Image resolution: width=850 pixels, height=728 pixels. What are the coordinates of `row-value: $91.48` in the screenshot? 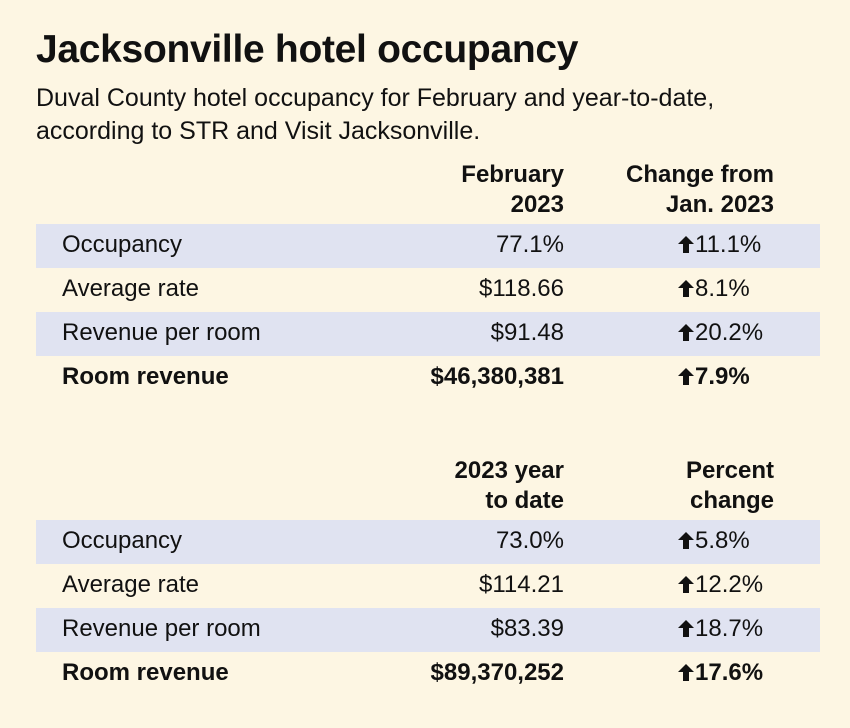 It's located at (527, 332).